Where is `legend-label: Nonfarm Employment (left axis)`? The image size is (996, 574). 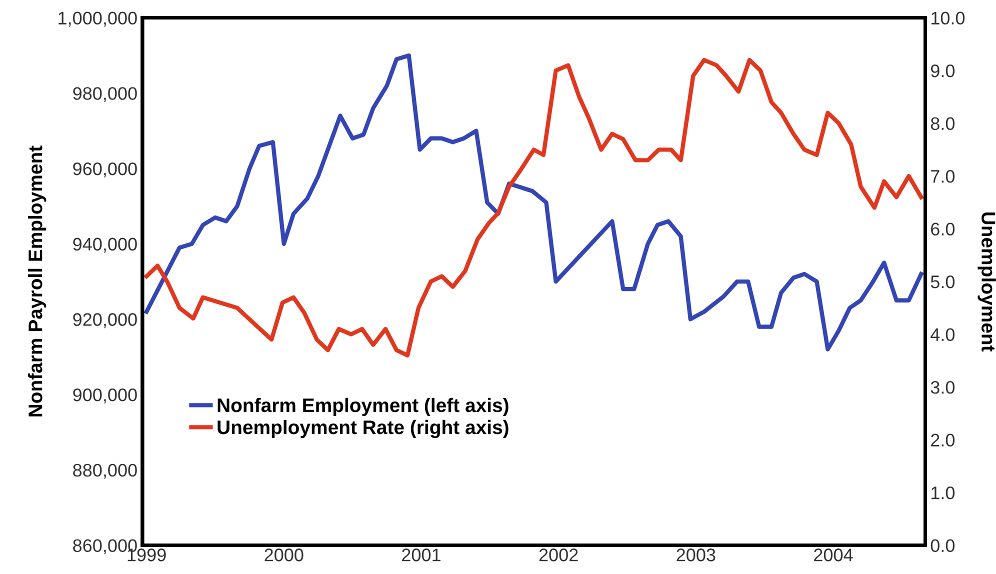
legend-label: Nonfarm Employment (left axis) is located at coordinates (363, 407).